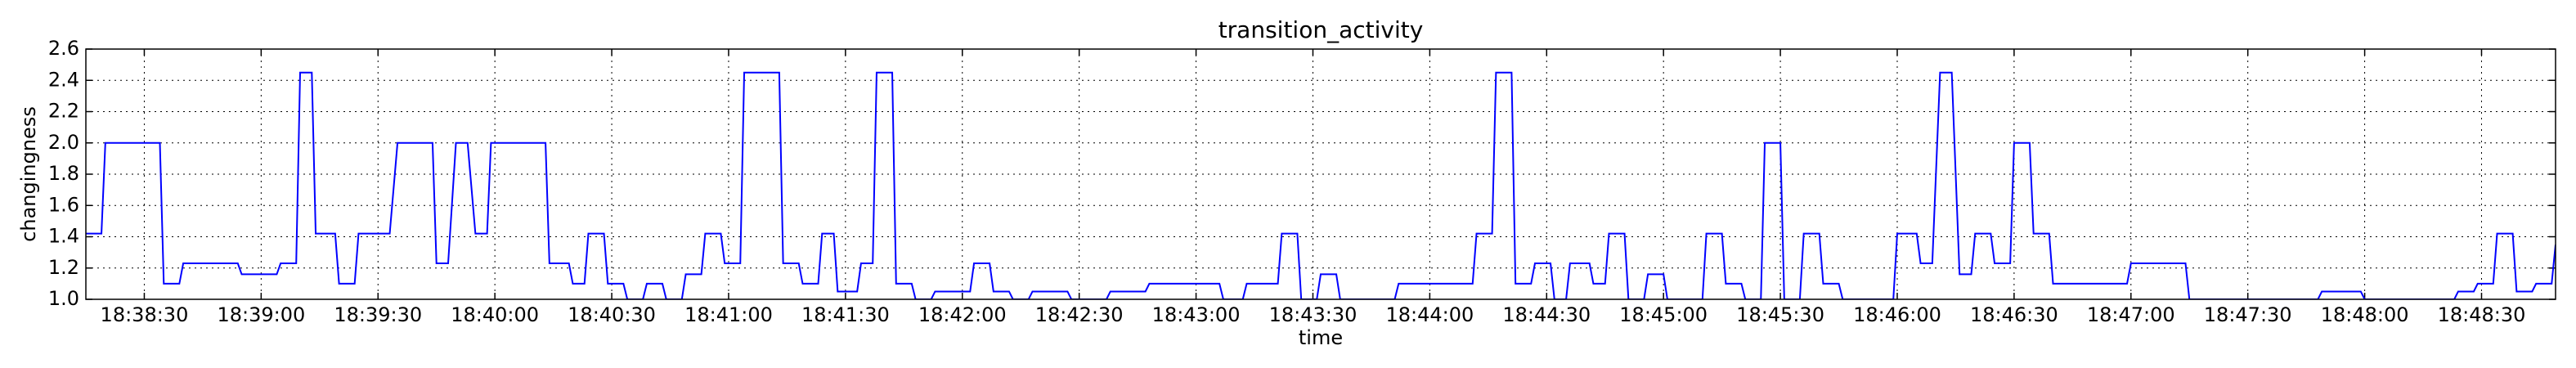  I want to click on y-tick-label: 2.4, so click(63, 80).